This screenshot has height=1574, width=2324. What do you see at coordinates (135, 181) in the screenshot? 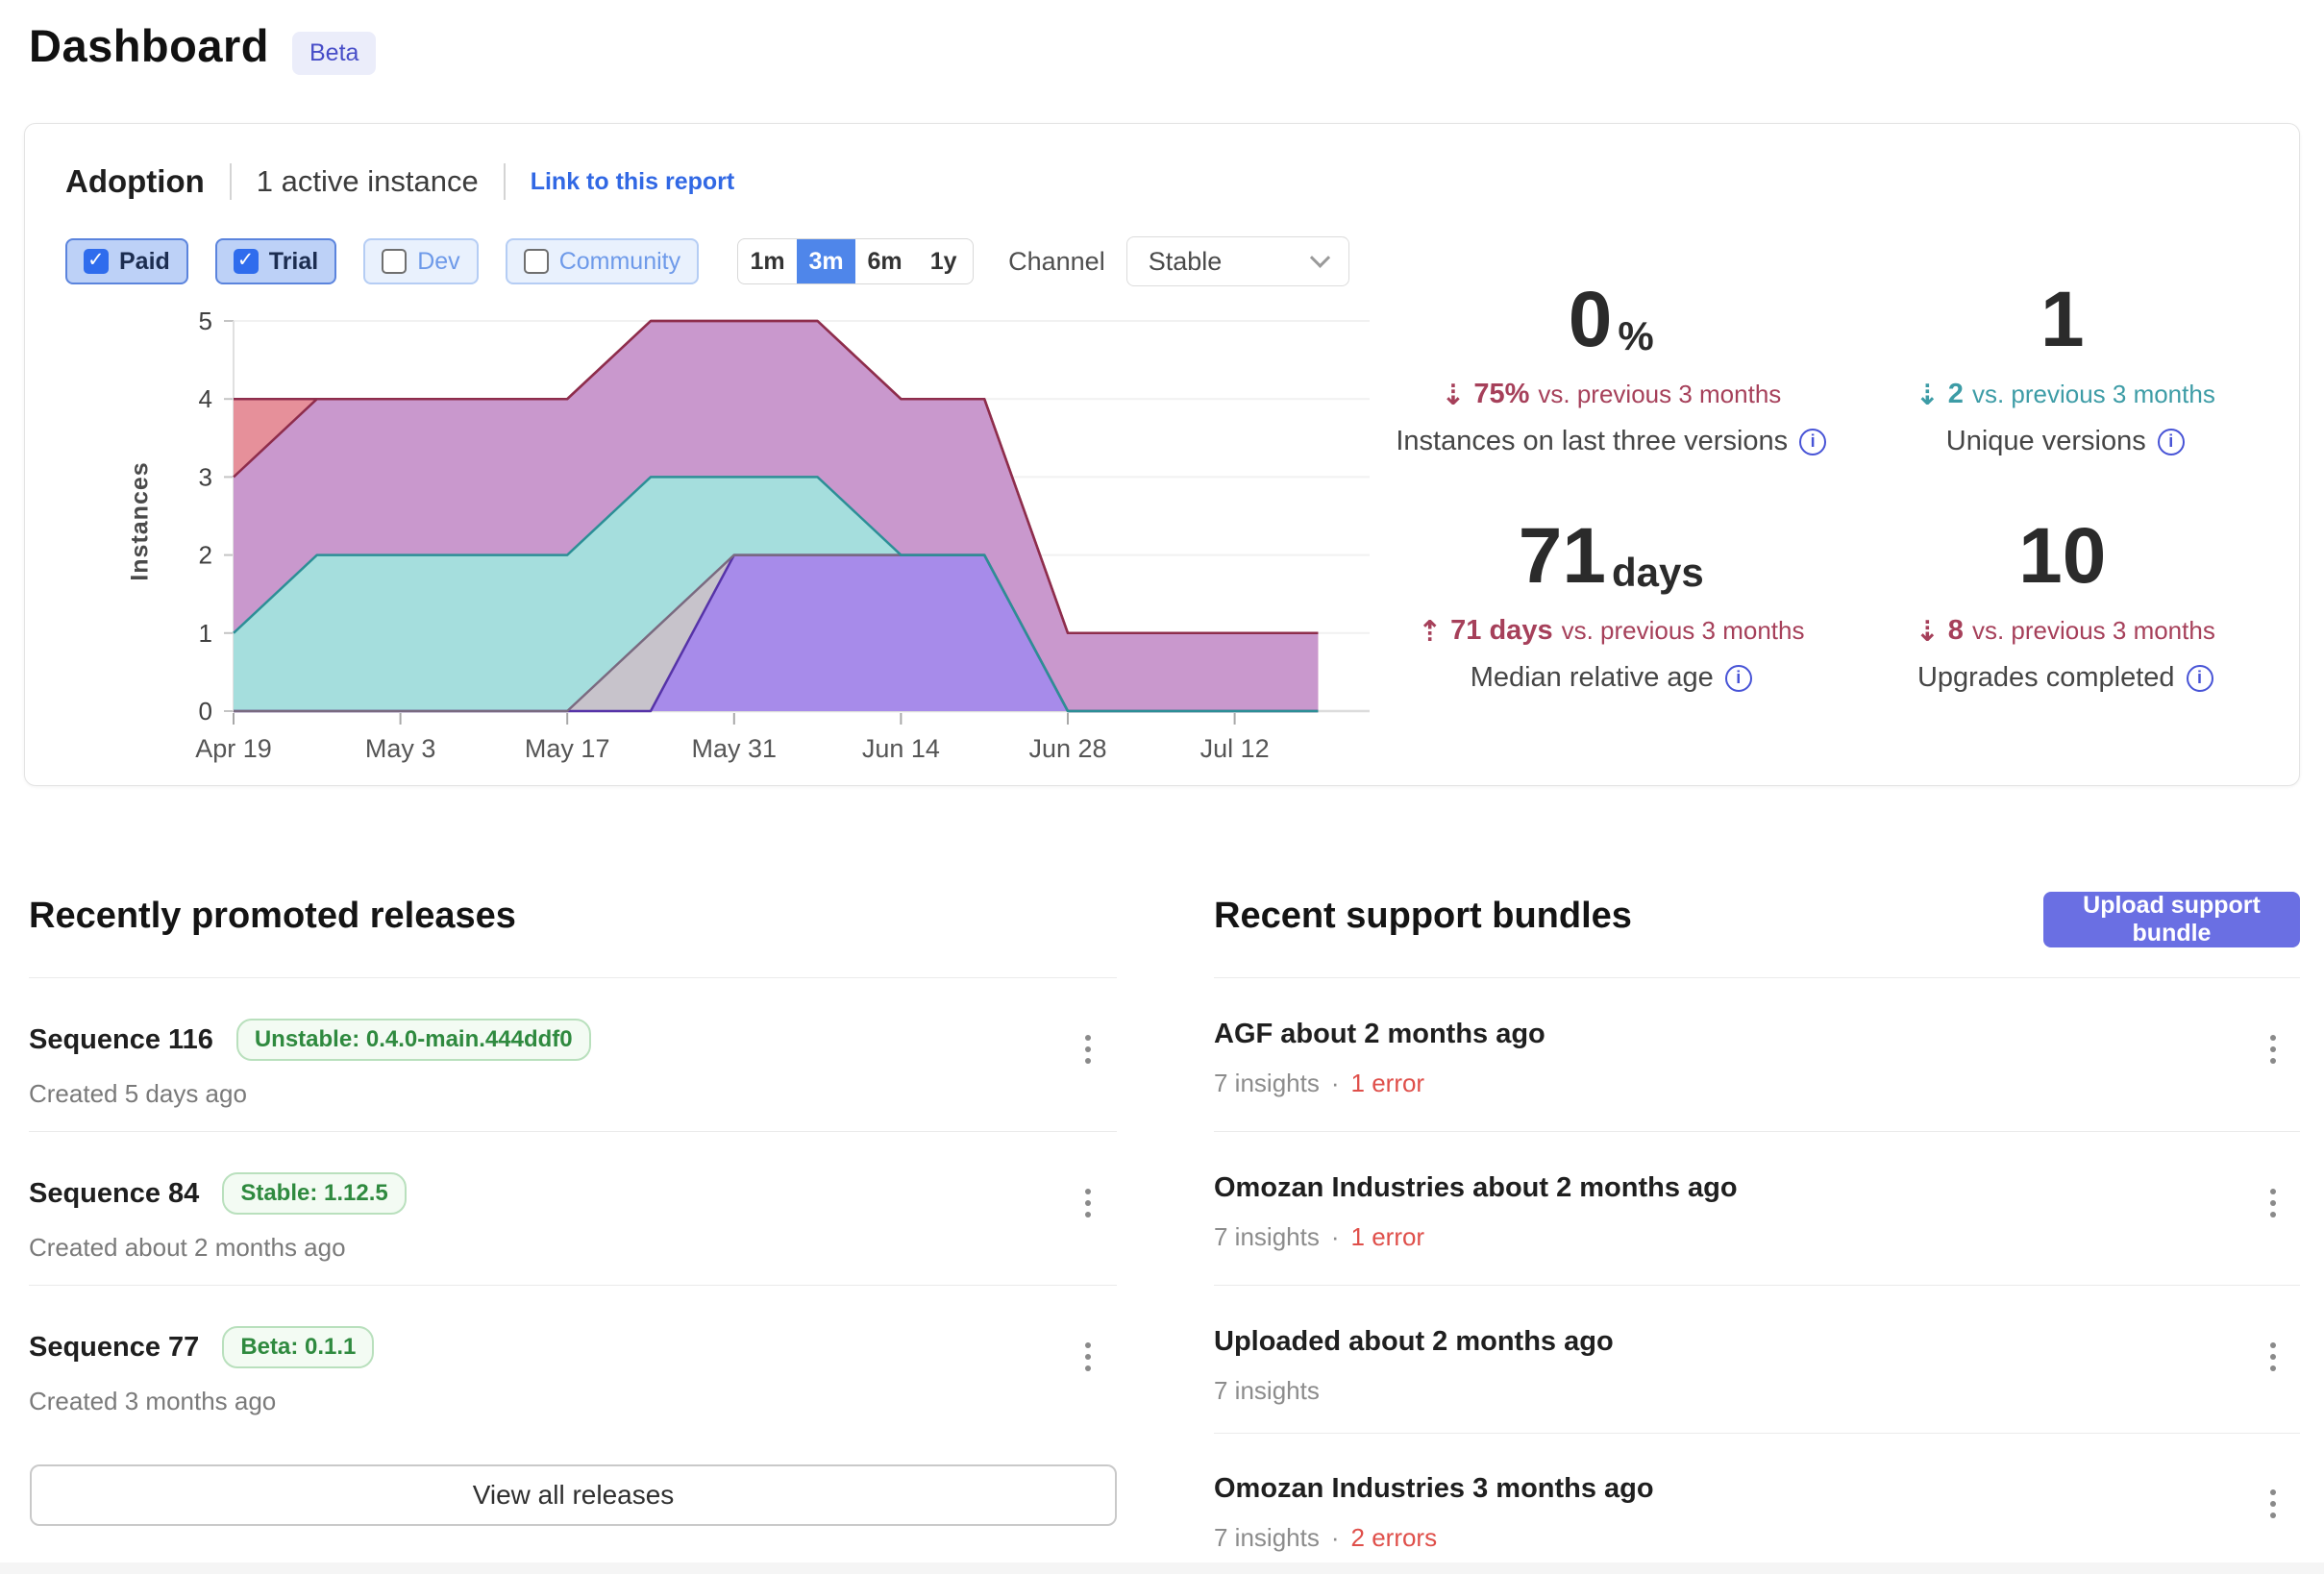
I see `adoption-title: Adoption` at bounding box center [135, 181].